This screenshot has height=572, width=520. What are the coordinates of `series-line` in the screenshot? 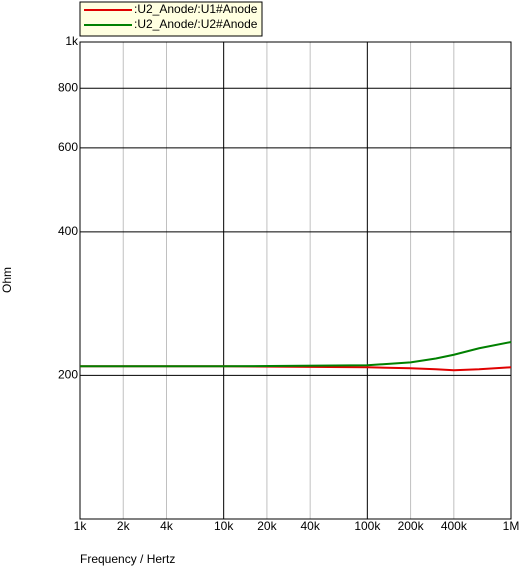 It's located at (296, 354).